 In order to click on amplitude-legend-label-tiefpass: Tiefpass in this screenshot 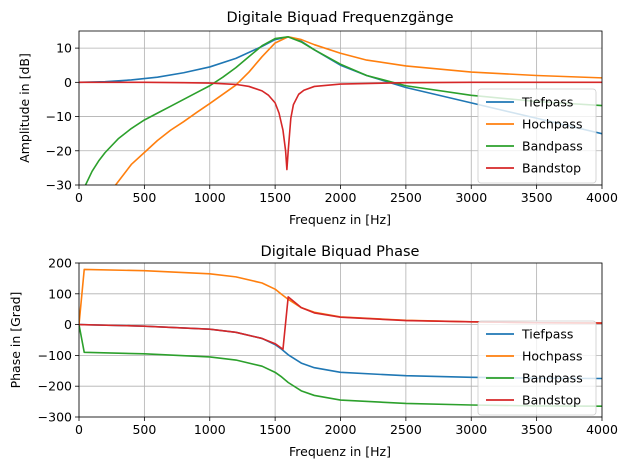, I will do `click(547, 102)`.